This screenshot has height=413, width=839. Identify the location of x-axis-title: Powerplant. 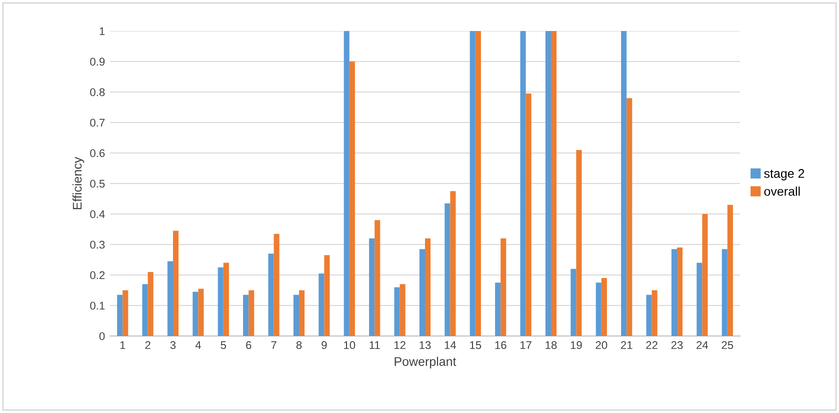
(425, 362).